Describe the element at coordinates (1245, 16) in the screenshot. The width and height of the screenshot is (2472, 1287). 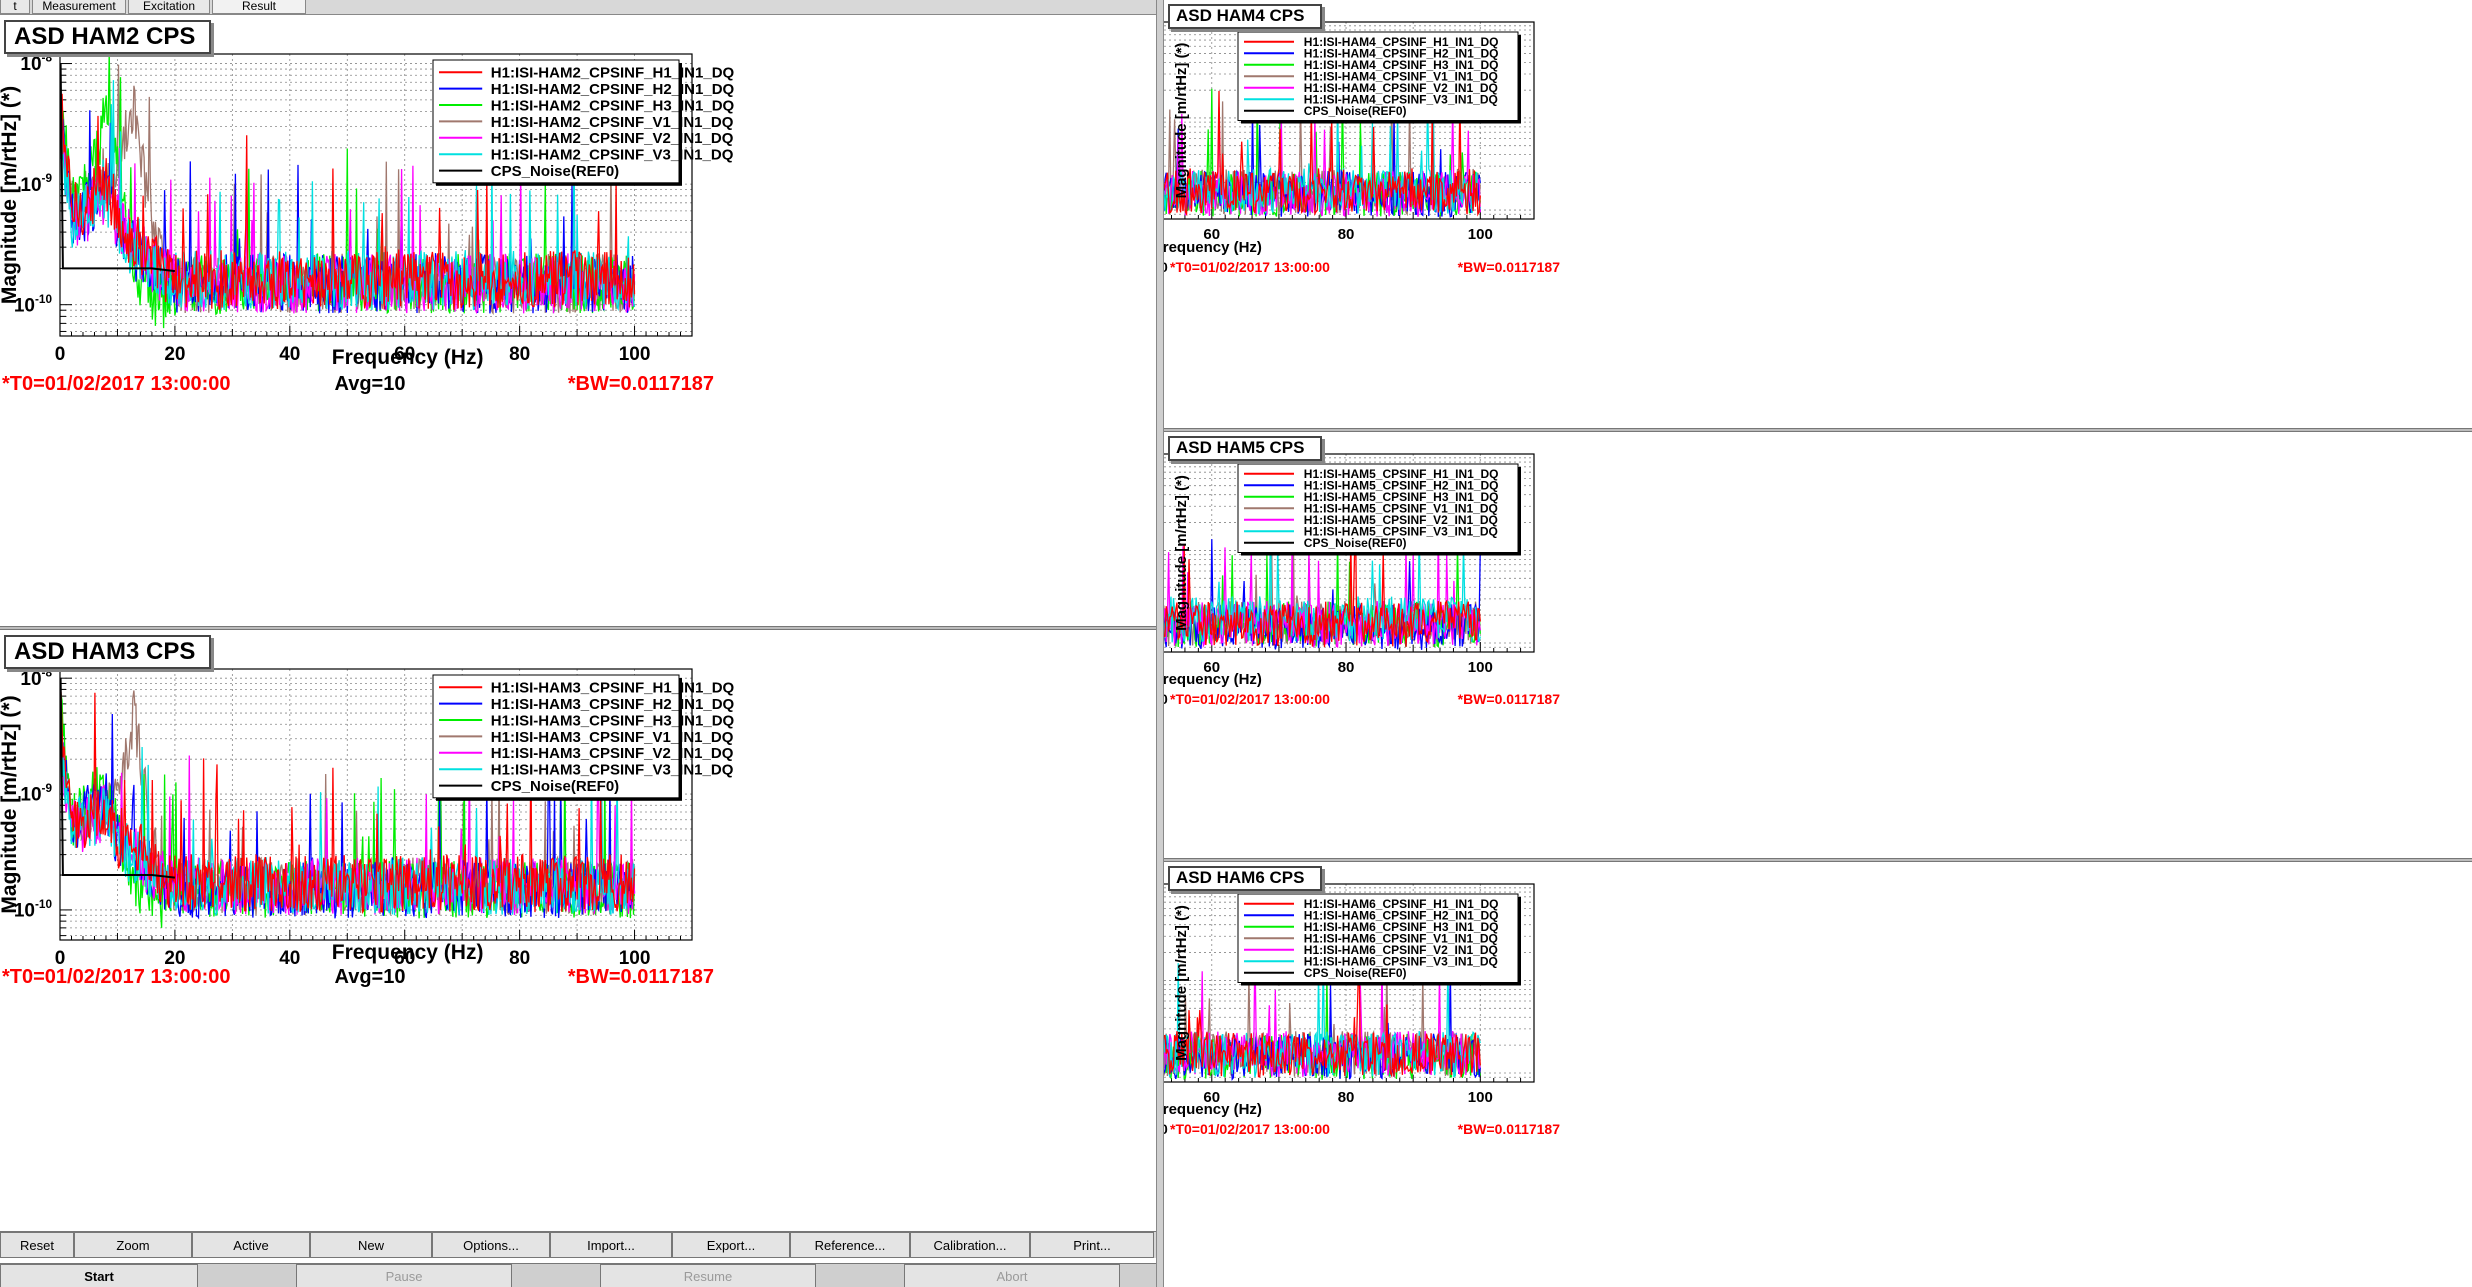
I see `panel-title: ASD HAM4 CPS` at that location.